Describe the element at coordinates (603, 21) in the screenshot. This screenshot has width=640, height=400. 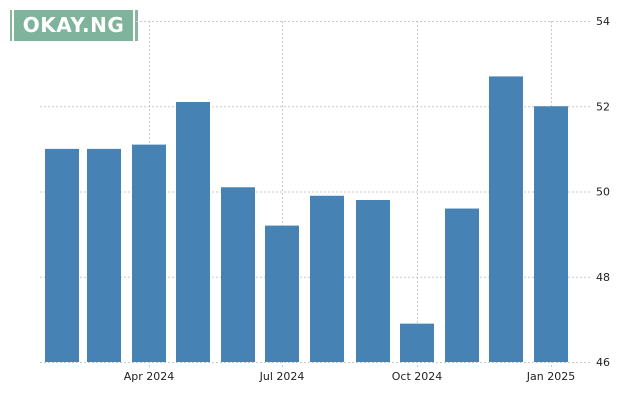
I see `y-tick-label: 54` at that location.